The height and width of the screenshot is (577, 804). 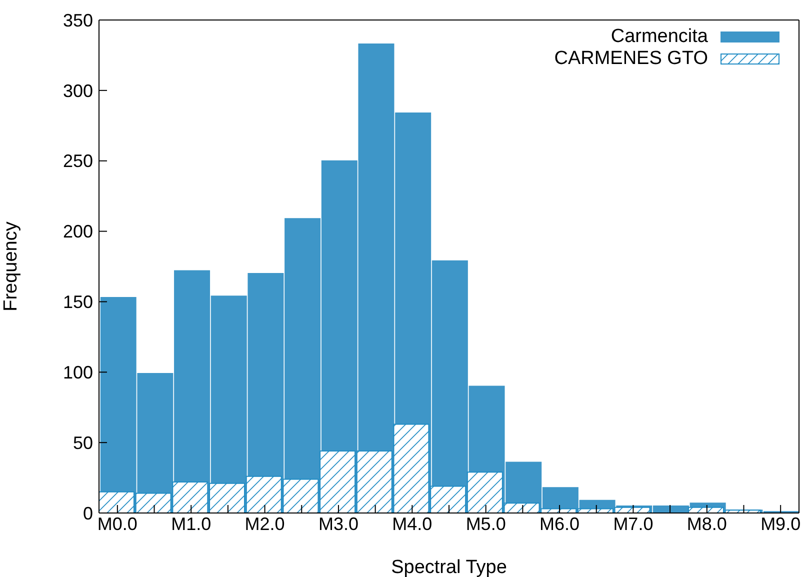 What do you see at coordinates (191, 524) in the screenshot?
I see `x-tick-label: M1.0` at bounding box center [191, 524].